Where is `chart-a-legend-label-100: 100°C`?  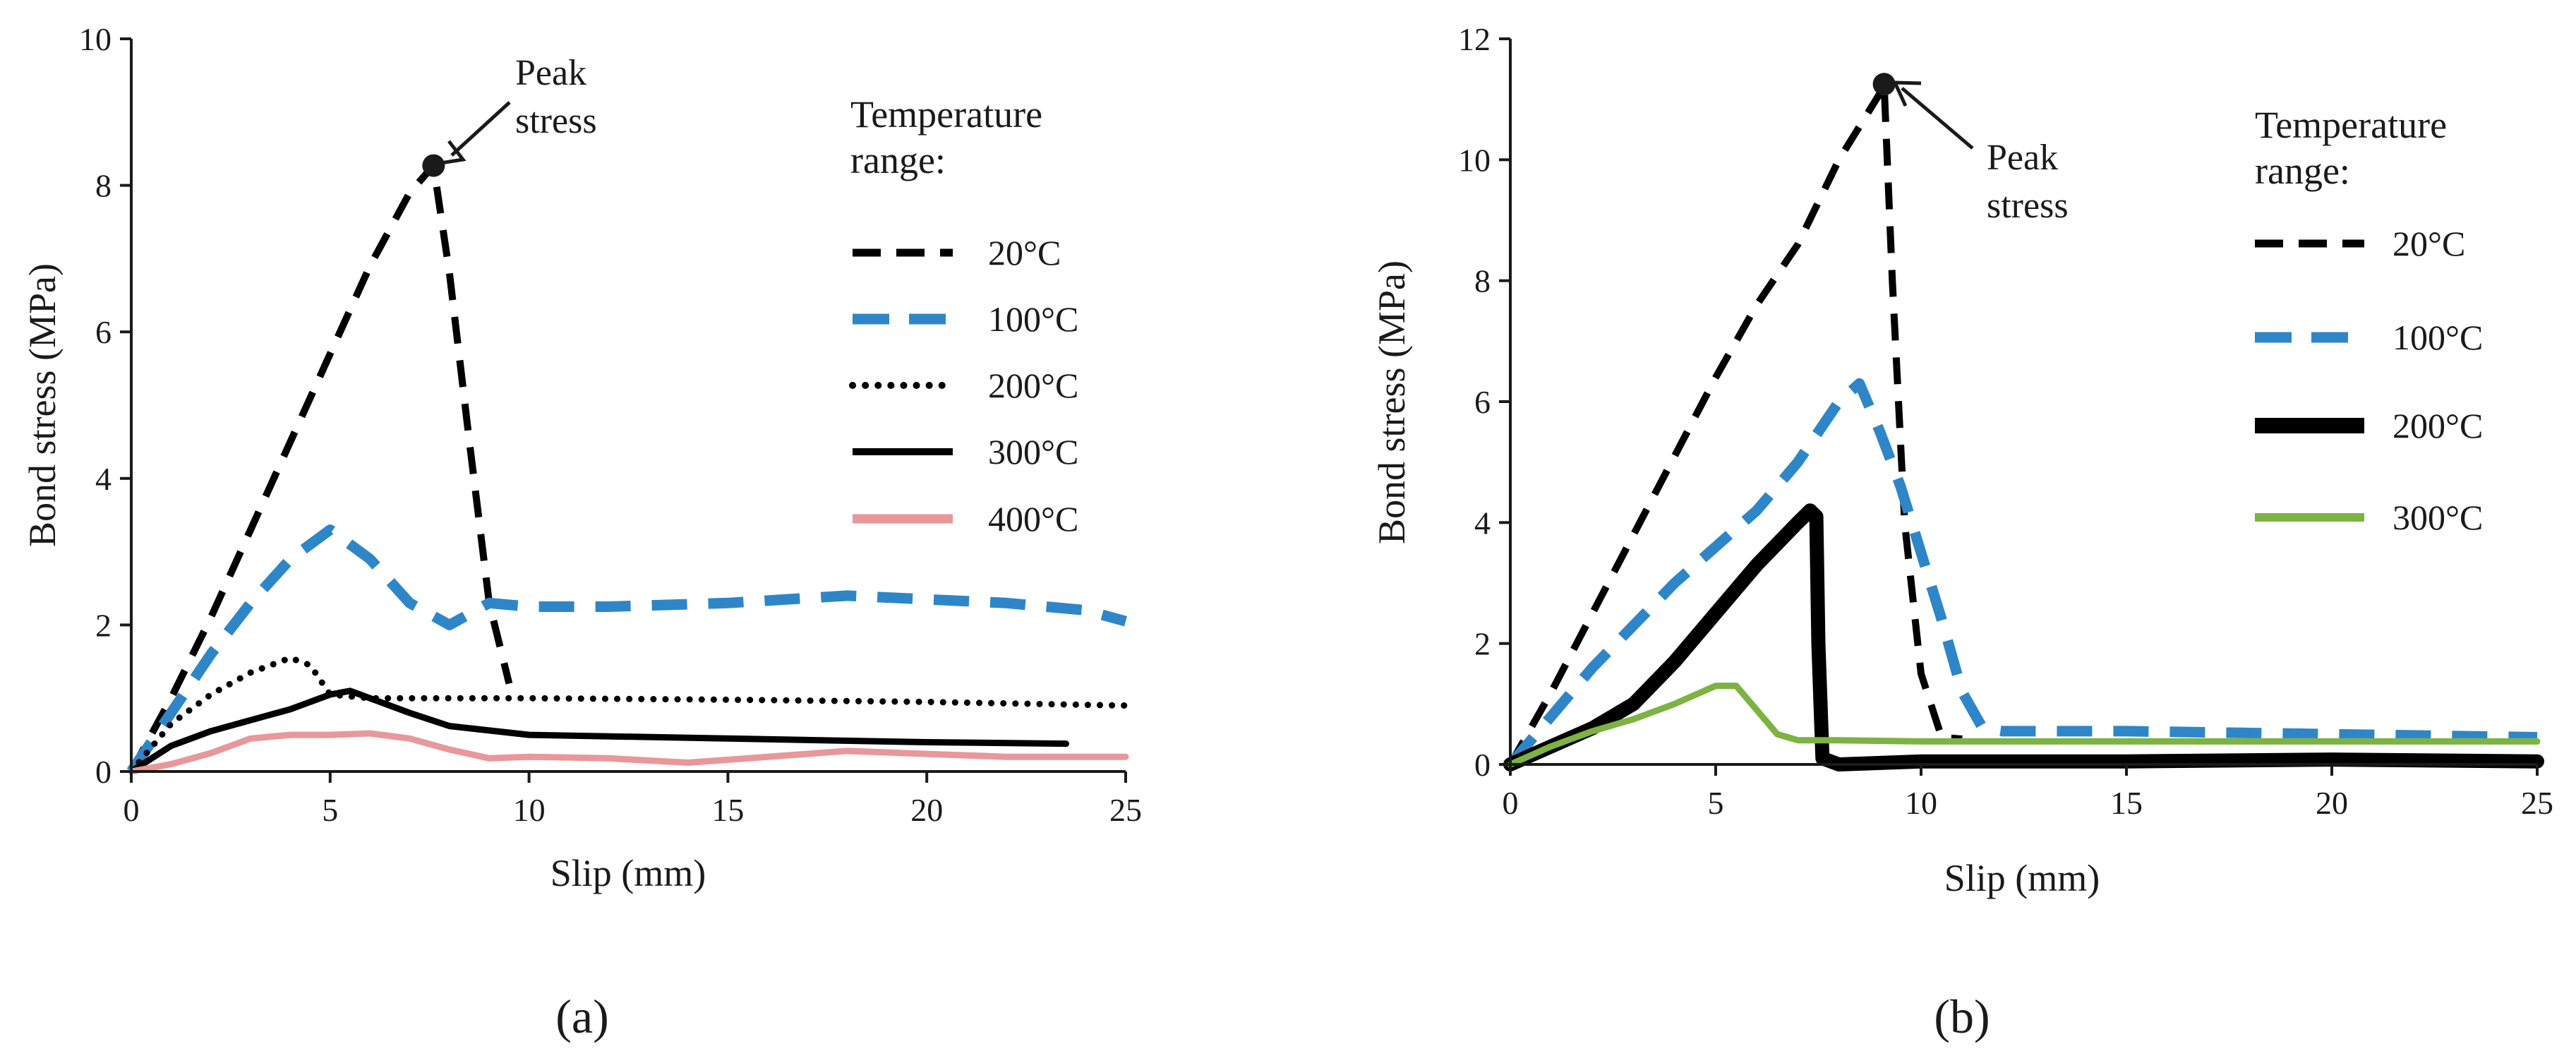
chart-a-legend-label-100: 100°C is located at coordinates (1033, 319).